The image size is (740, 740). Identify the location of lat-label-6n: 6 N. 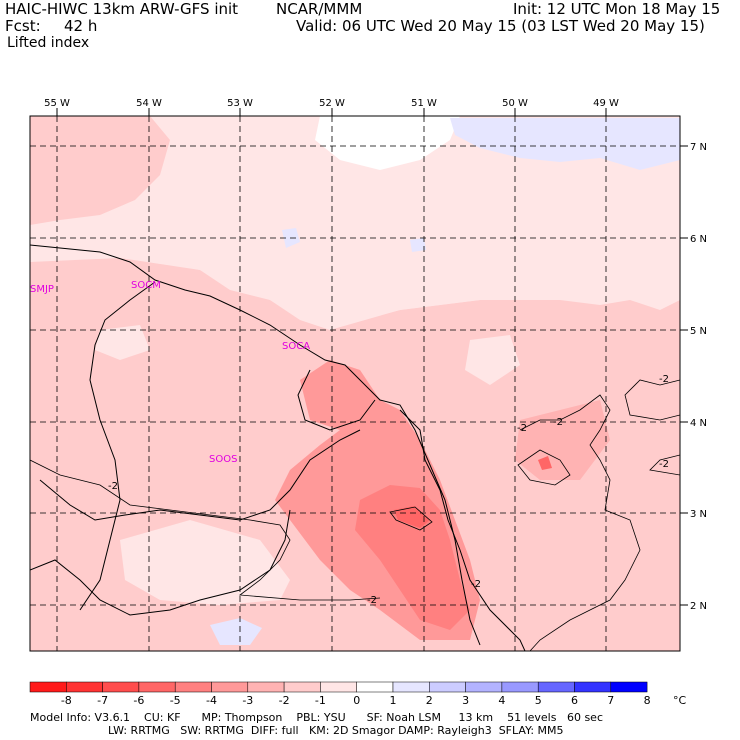
(698, 239).